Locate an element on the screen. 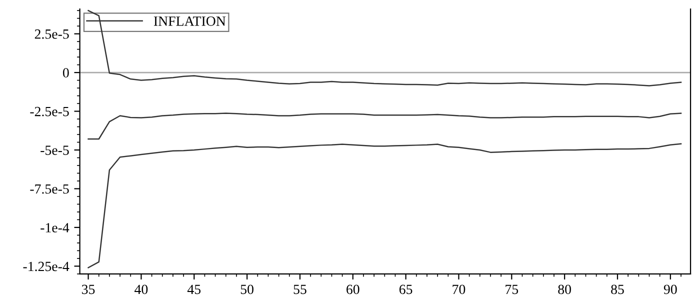  y-tick-label: -5e-5 is located at coordinates (54, 150).